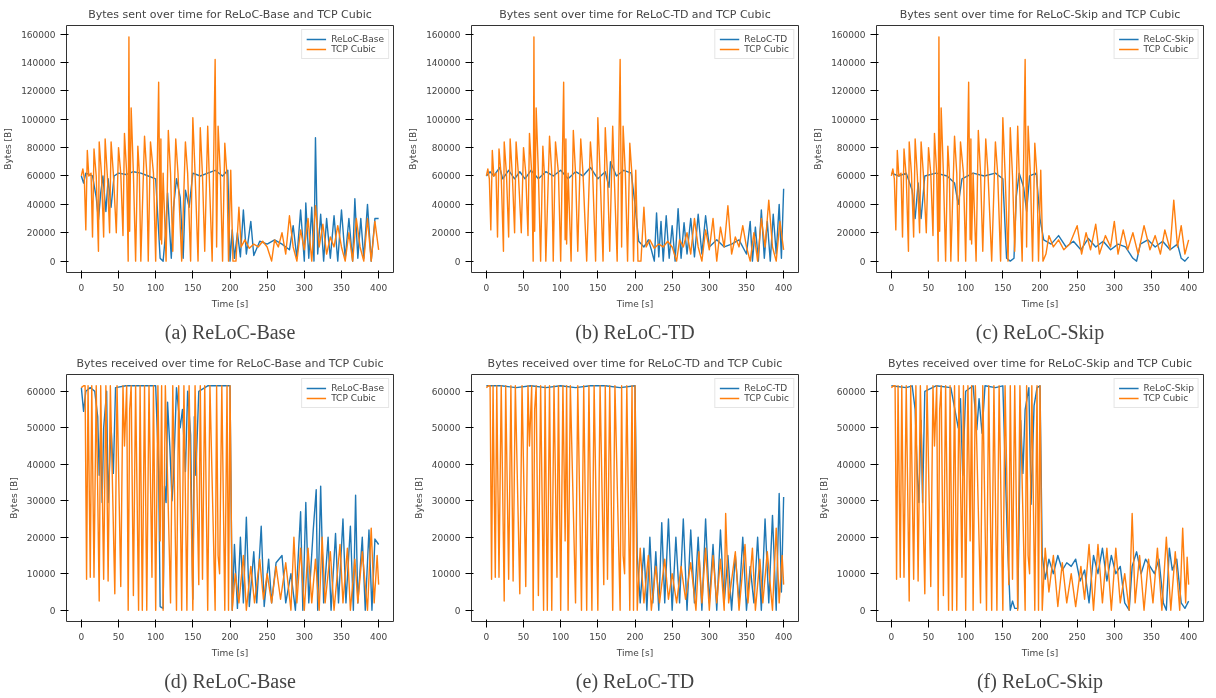 Image resolution: width=1216 pixels, height=698 pixels. I want to click on text: (d) ReLoC-Base, so click(230, 681).